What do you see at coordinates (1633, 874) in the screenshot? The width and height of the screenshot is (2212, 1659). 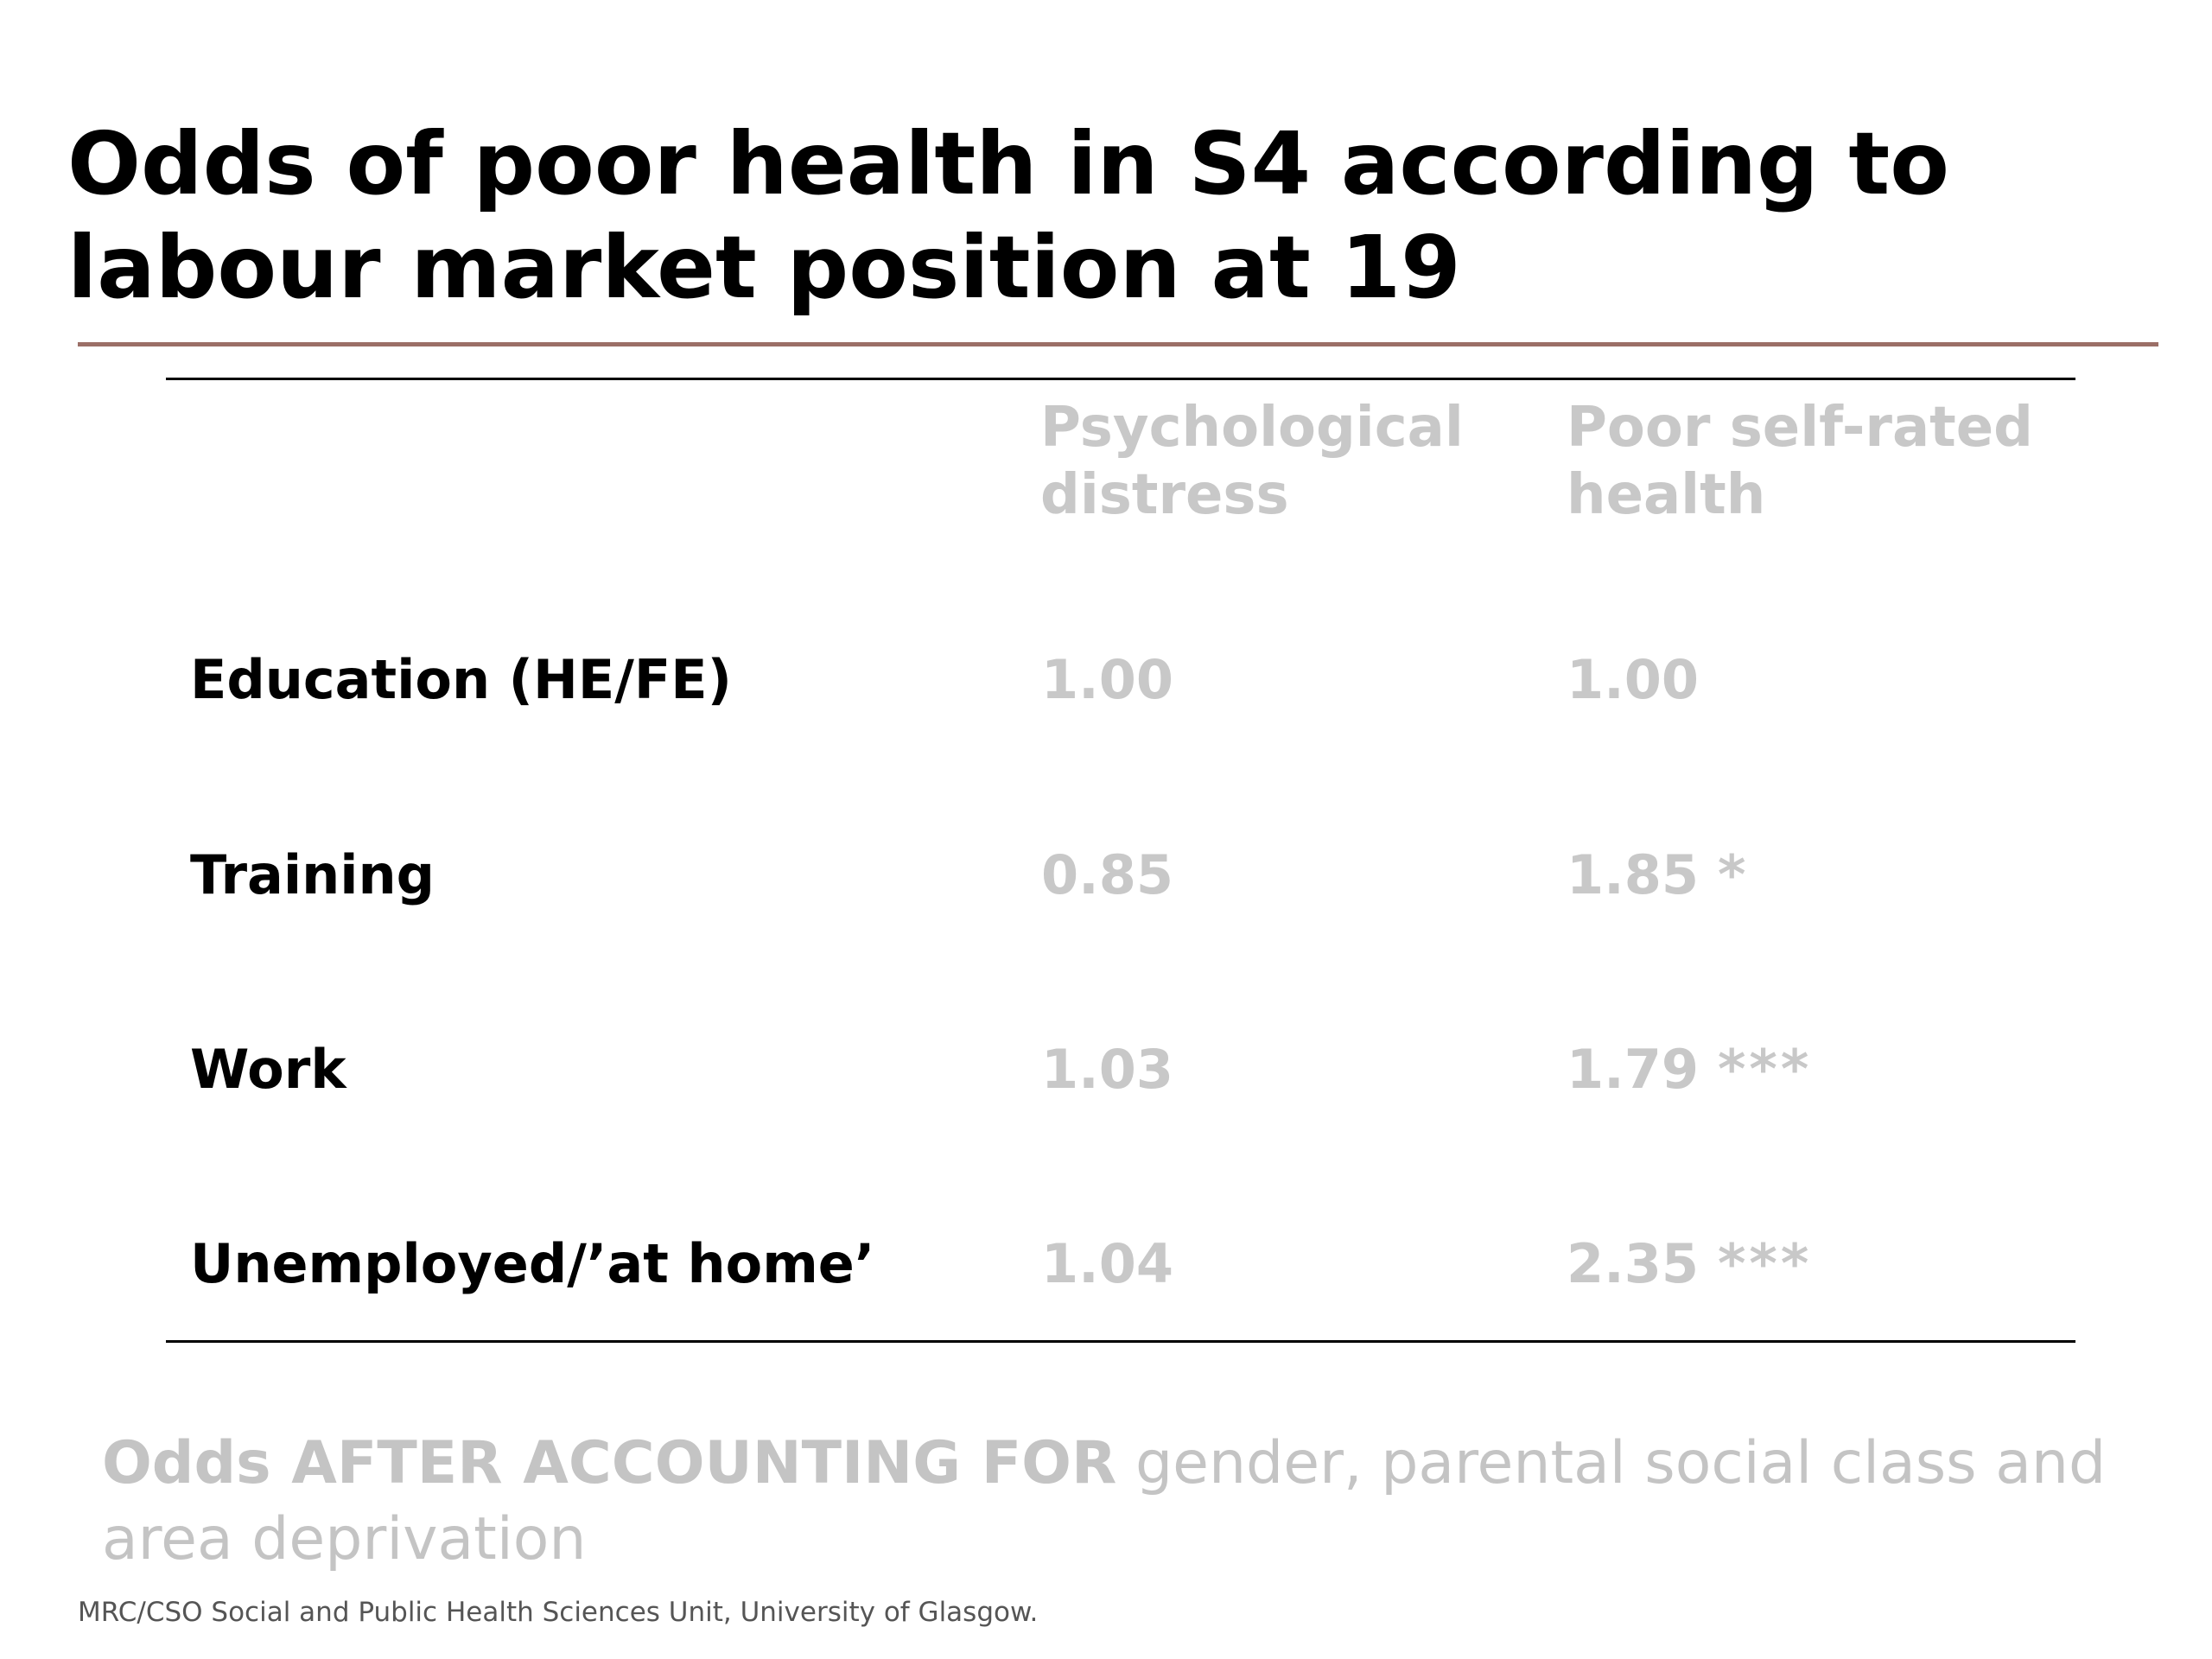 I see `self-rated-health-value: 1.85` at bounding box center [1633, 874].